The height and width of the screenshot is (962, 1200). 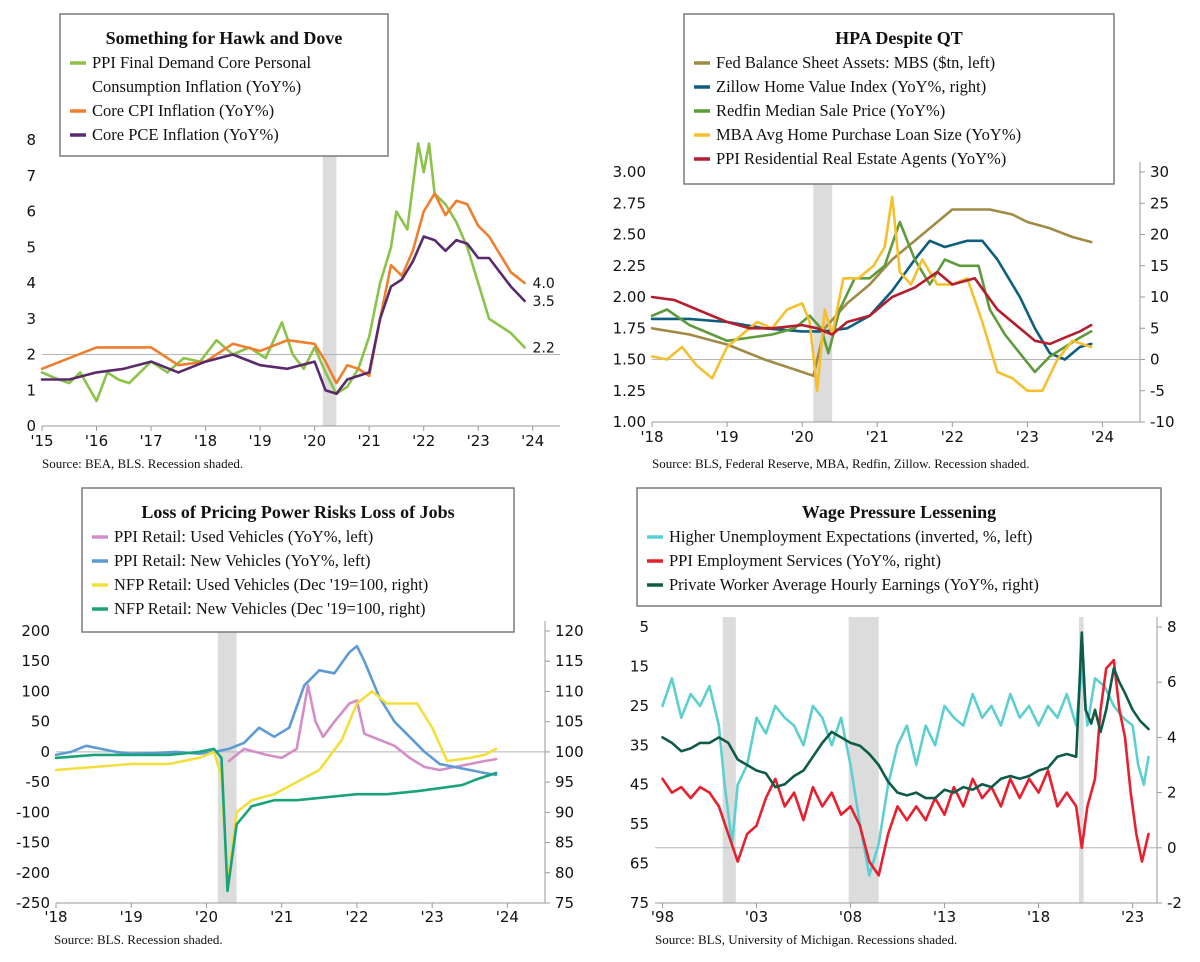 I want to click on x-tick-label: '03, so click(x=756, y=917).